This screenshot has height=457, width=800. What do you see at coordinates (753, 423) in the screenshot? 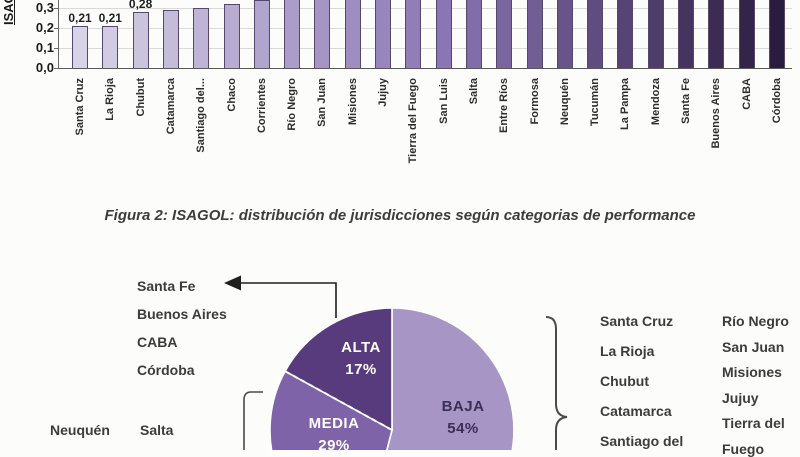
I see `list-item: Tierra del` at bounding box center [753, 423].